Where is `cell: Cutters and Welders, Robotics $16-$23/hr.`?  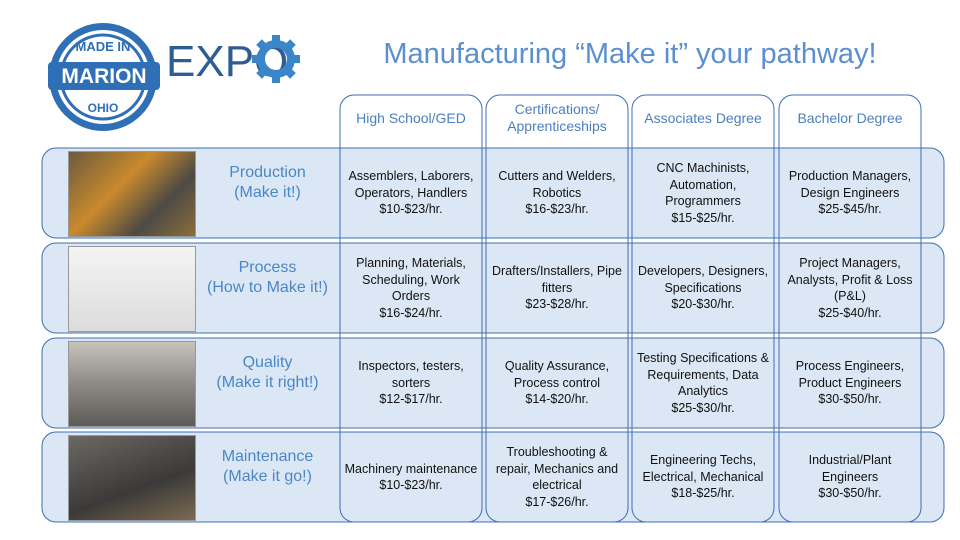 cell: Cutters and Welders, Robotics $16-$23/hr. is located at coordinates (557, 193).